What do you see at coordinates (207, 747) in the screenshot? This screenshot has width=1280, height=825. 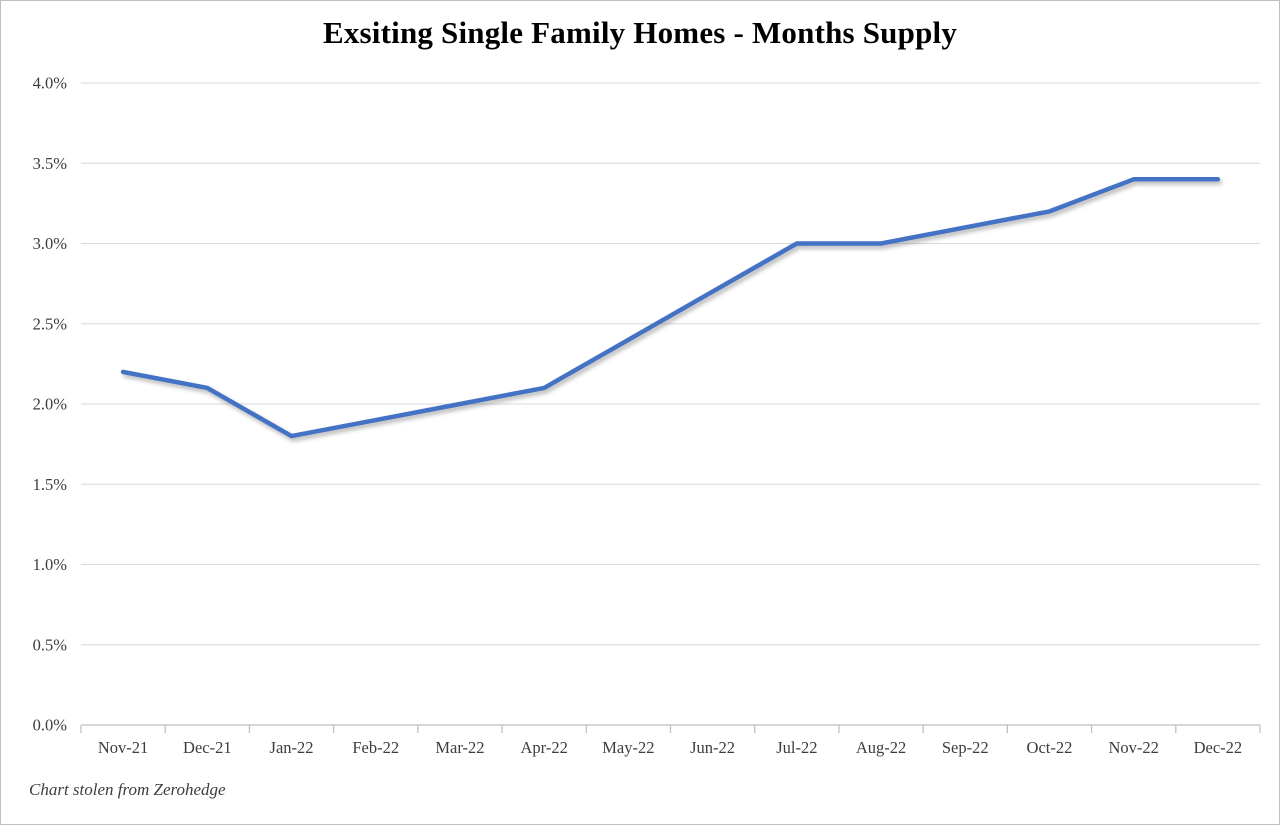 I see `x-axis-category-label: Dec-21` at bounding box center [207, 747].